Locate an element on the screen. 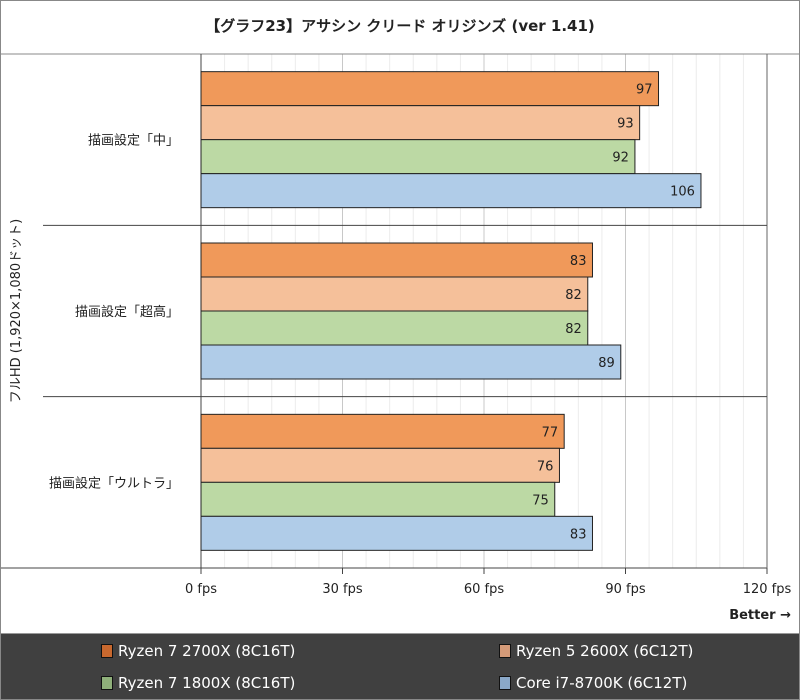  better-annotation: Better → is located at coordinates (760, 615).